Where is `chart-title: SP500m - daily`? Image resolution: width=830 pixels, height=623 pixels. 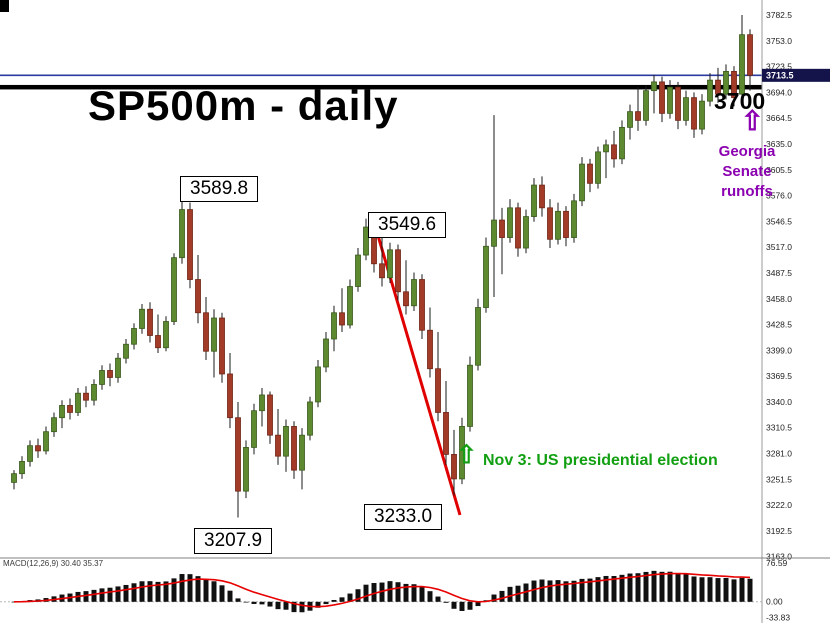
chart-title: SP500m - daily is located at coordinates (243, 105).